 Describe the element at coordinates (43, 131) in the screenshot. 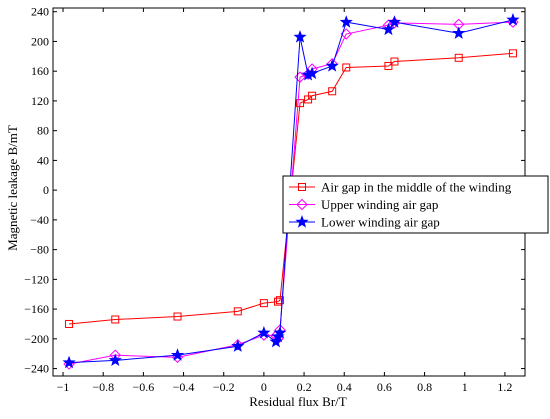

I see `y-tick-label: 80` at that location.